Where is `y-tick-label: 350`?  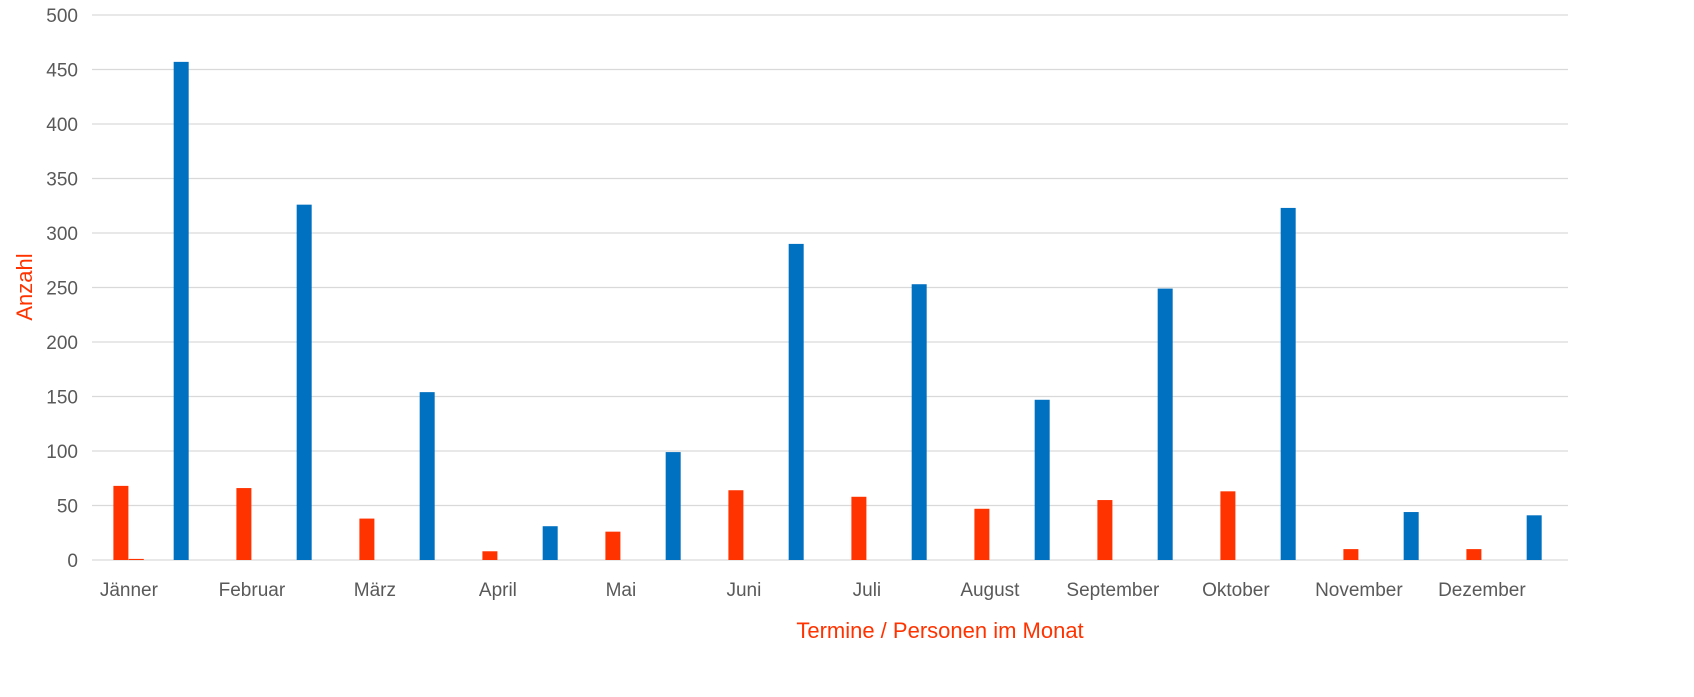
y-tick-label: 350 is located at coordinates (62, 180).